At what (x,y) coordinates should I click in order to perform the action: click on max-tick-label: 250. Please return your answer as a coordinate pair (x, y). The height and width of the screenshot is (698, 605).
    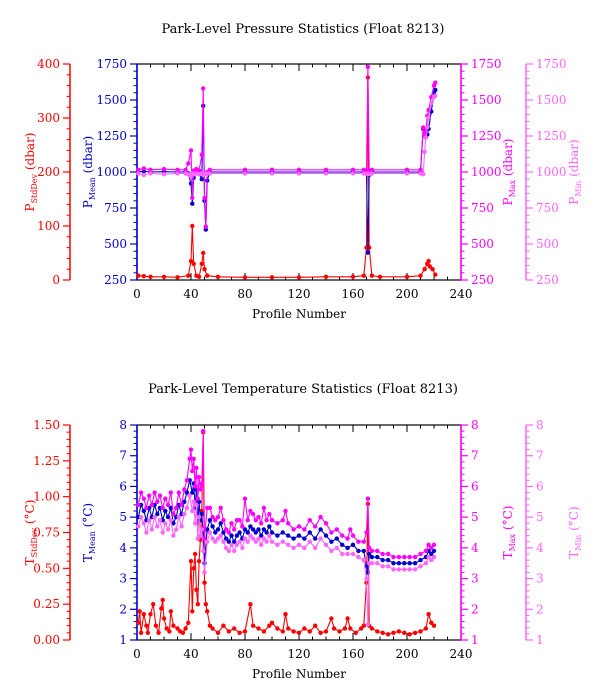
    Looking at the image, I should click on (482, 280).